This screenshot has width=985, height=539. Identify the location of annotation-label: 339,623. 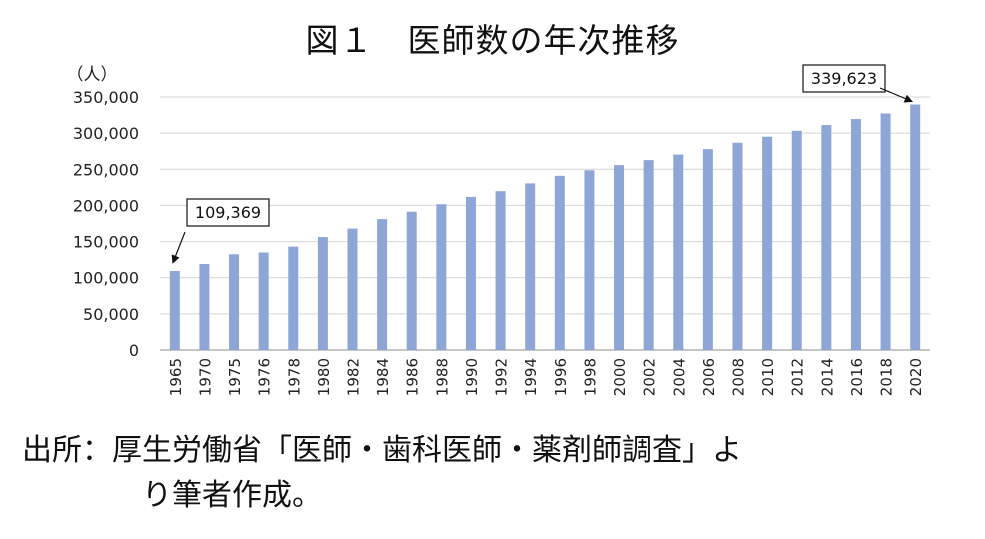
(844, 78).